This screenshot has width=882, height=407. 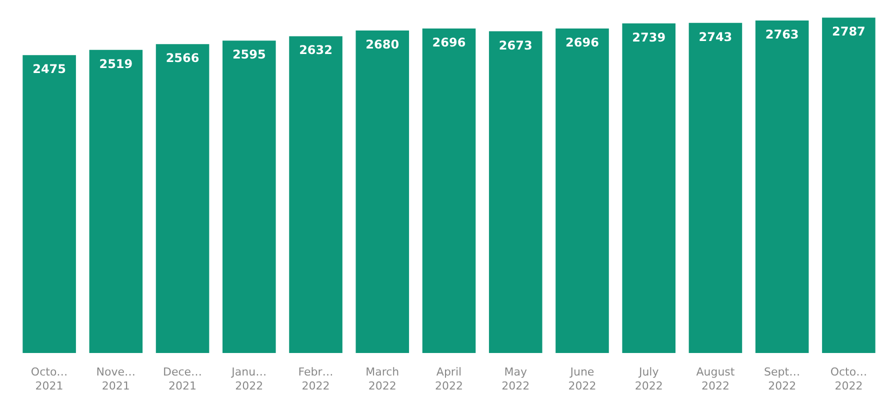 I want to click on x-tick-label: May 2022, so click(x=516, y=379).